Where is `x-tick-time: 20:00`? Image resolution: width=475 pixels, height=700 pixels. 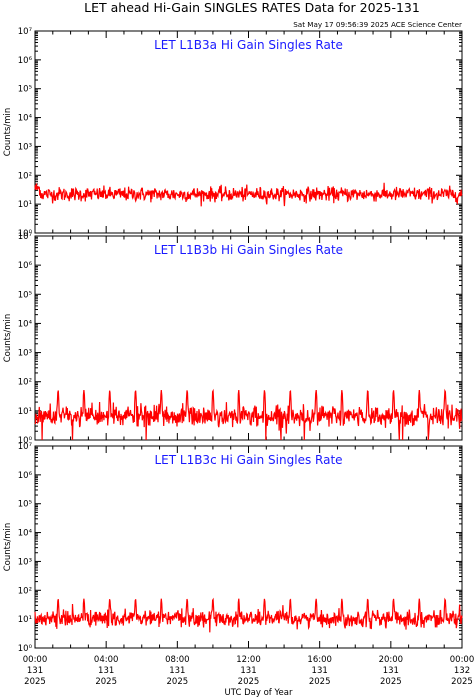
x-tick-time: 20:00 is located at coordinates (391, 660).